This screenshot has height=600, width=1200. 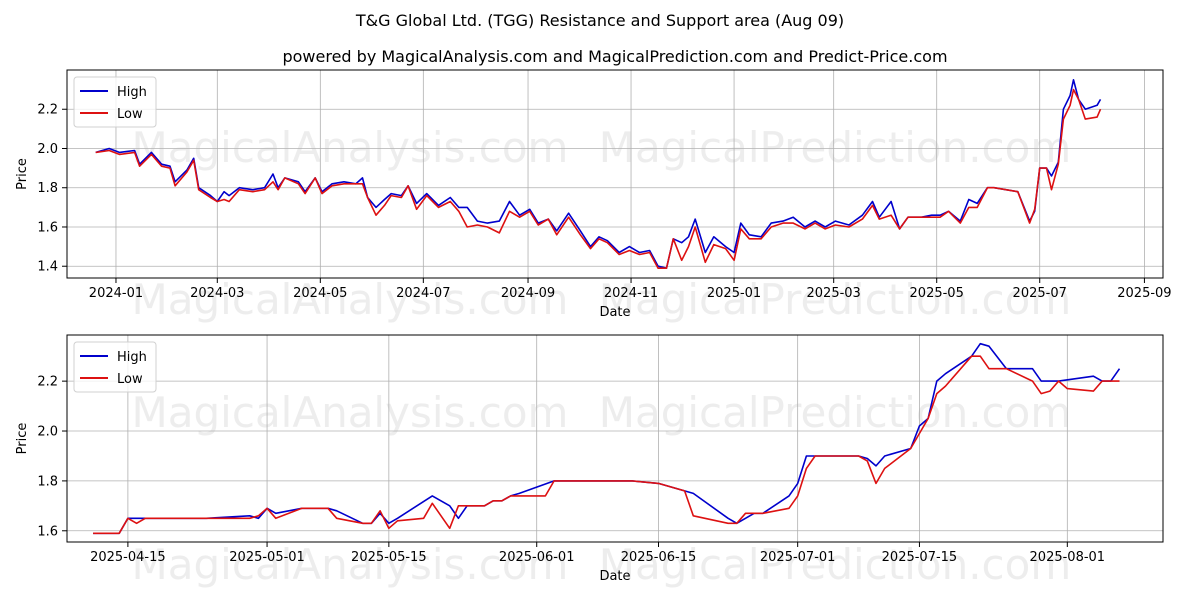 I want to click on chart1-x-tick-label: 2024-07, so click(x=423, y=293).